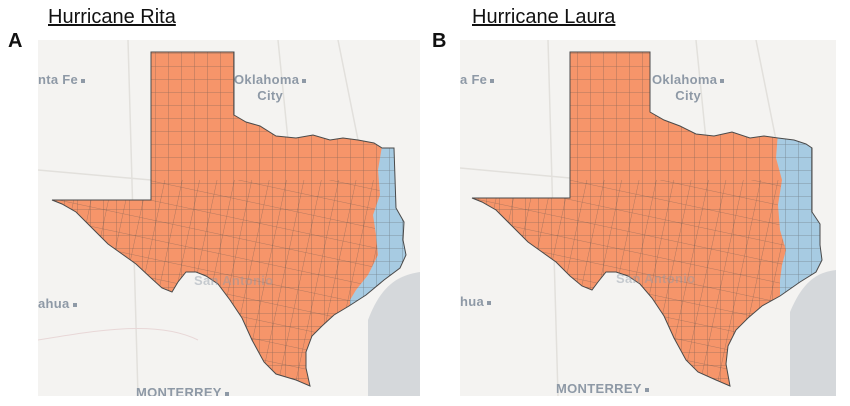 The image size is (850, 406). What do you see at coordinates (477, 80) in the screenshot?
I see `city-label-santa-fe: a Fe` at bounding box center [477, 80].